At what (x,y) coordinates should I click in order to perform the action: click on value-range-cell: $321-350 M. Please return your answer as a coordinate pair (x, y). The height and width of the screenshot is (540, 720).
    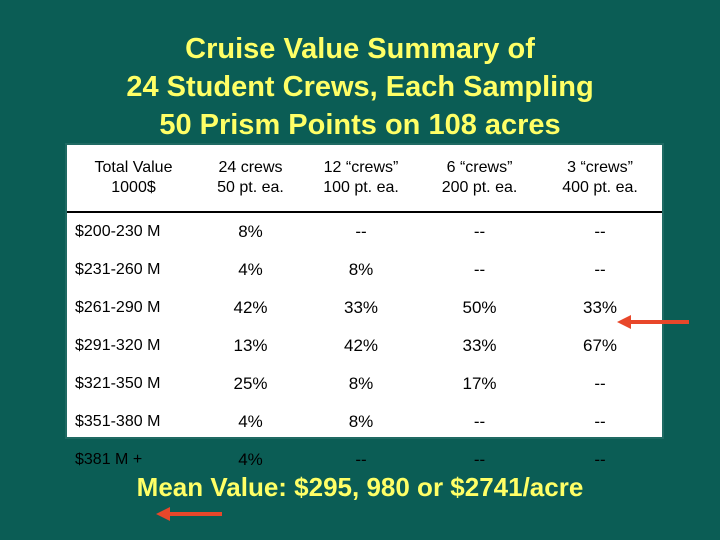
    Looking at the image, I should click on (118, 383).